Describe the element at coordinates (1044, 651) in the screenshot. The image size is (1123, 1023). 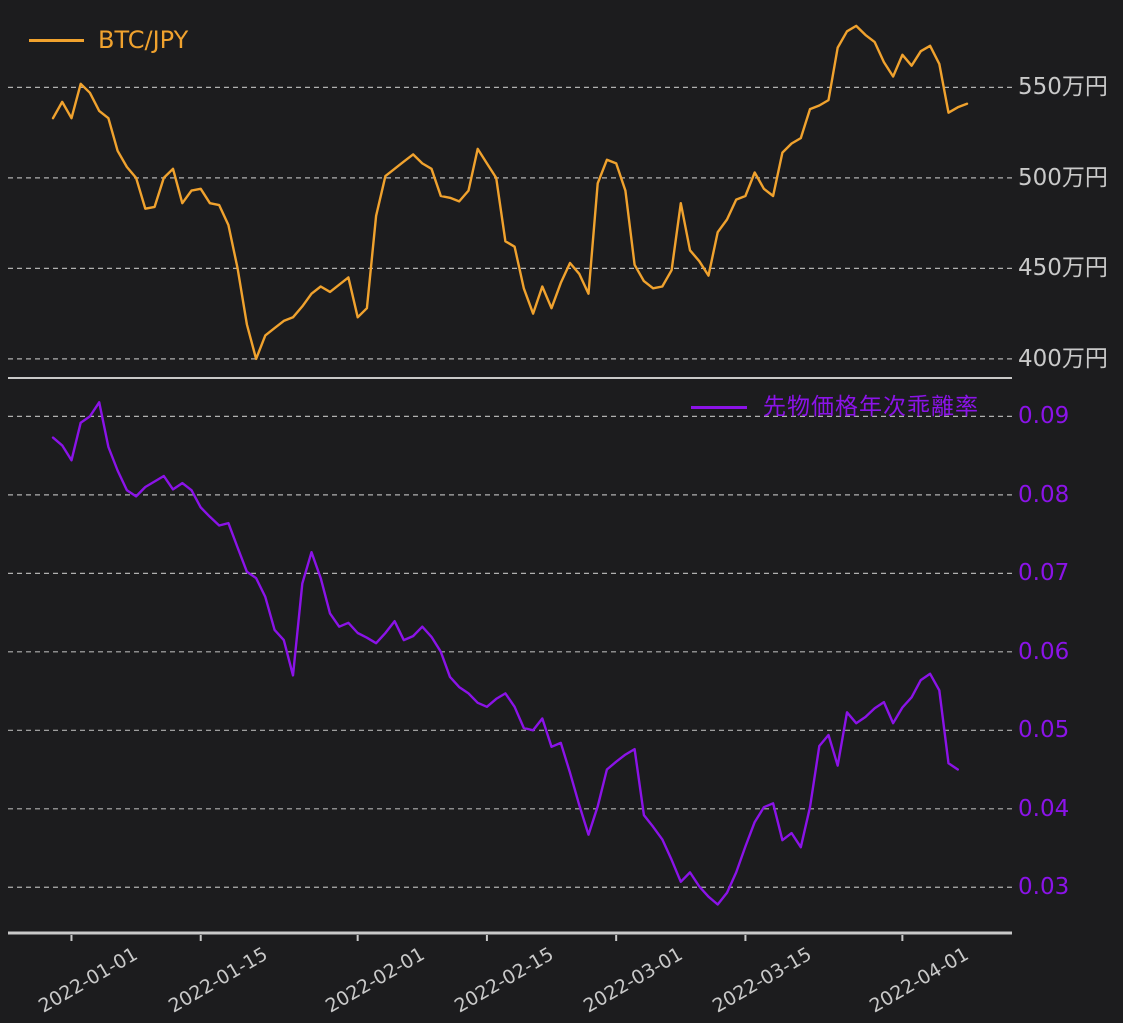
I see `y-tick-label: 0.06` at that location.